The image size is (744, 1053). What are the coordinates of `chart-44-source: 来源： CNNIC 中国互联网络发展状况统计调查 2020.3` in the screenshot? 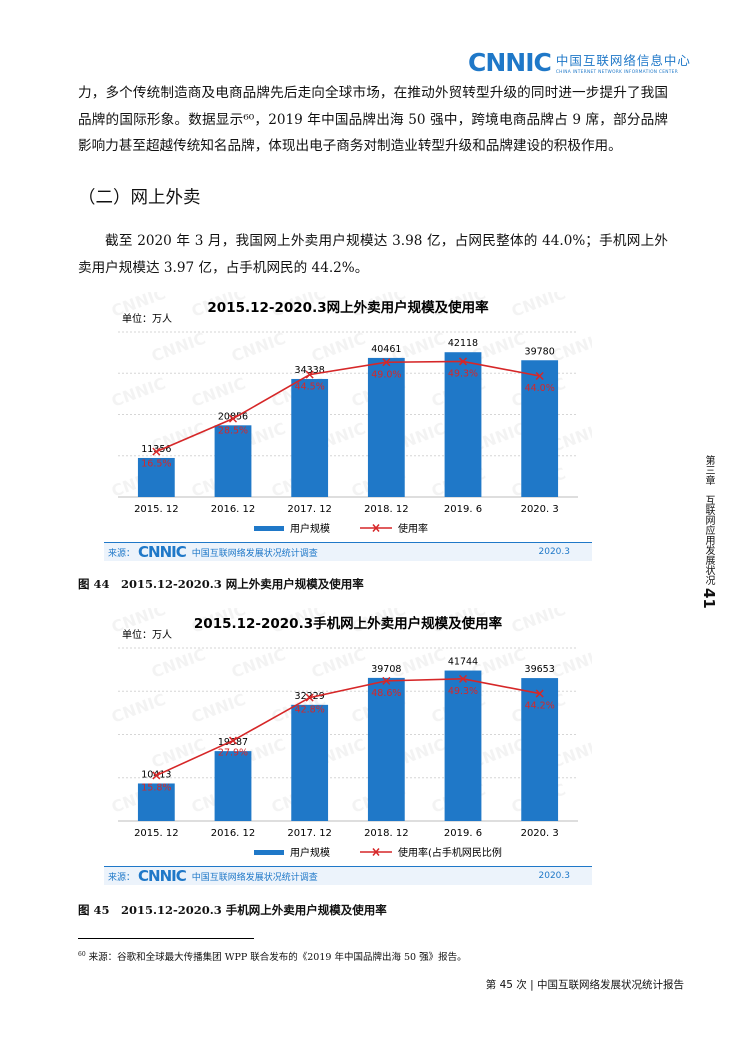 It's located at (348, 551).